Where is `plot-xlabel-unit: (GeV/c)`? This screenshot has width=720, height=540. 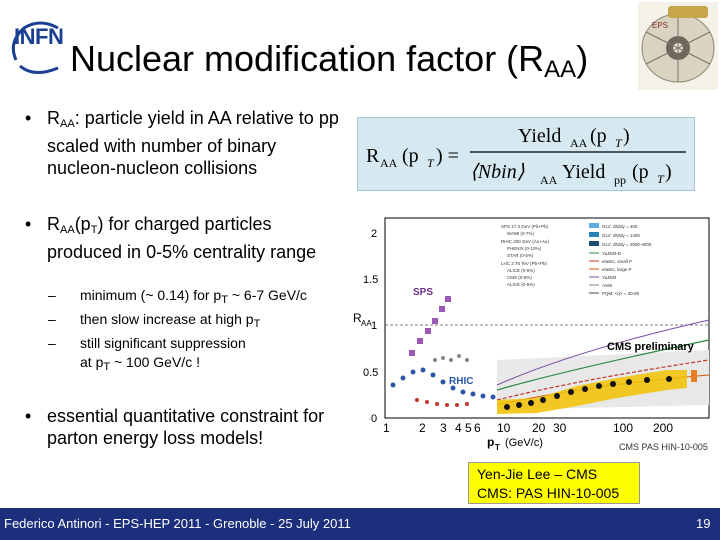 plot-xlabel-unit: (GeV/c) is located at coordinates (524, 443).